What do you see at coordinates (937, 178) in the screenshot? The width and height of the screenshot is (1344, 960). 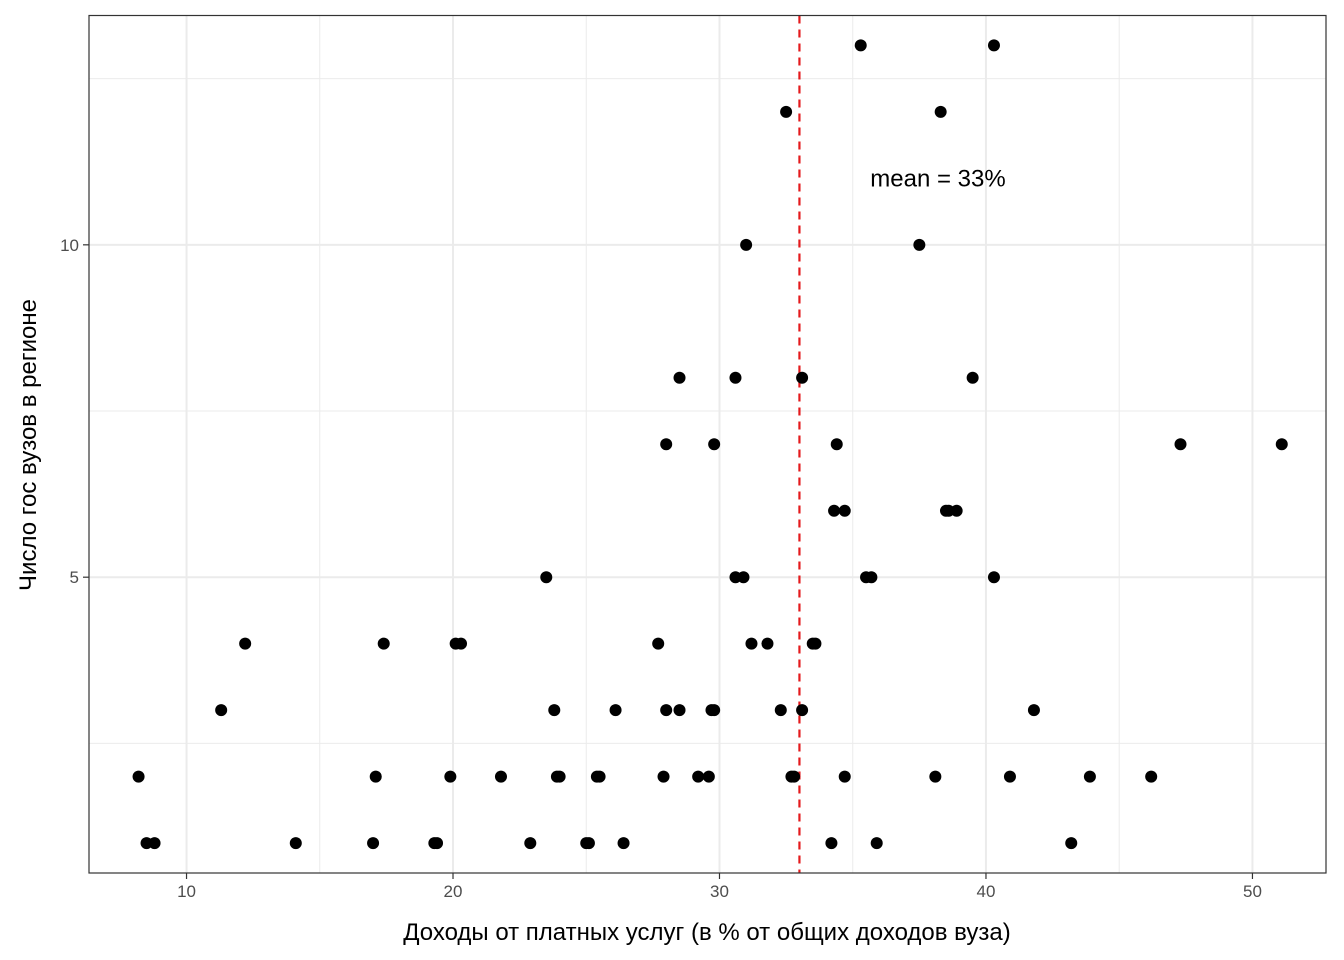 I see `mean-annotation: mean = 33%` at bounding box center [937, 178].